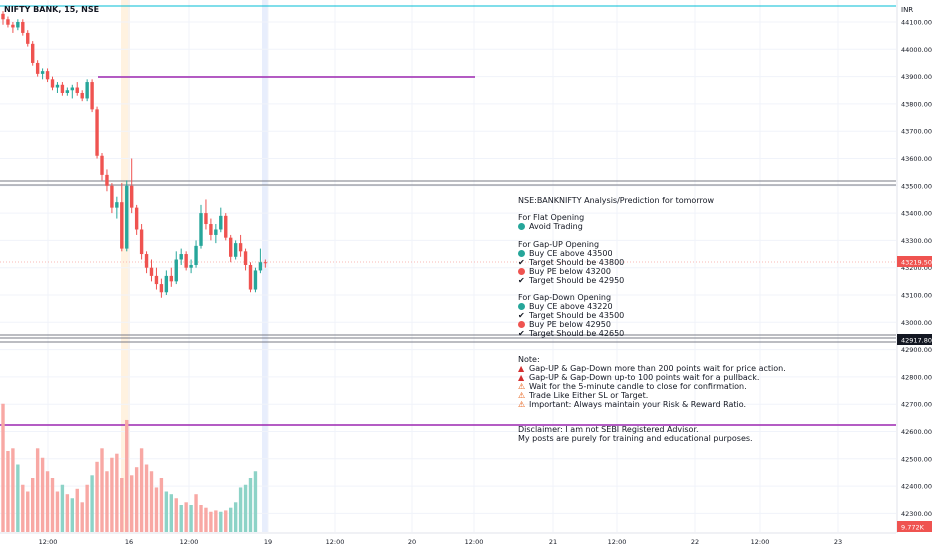  I want to click on price-tick-label: 43600.00, so click(916, 159).